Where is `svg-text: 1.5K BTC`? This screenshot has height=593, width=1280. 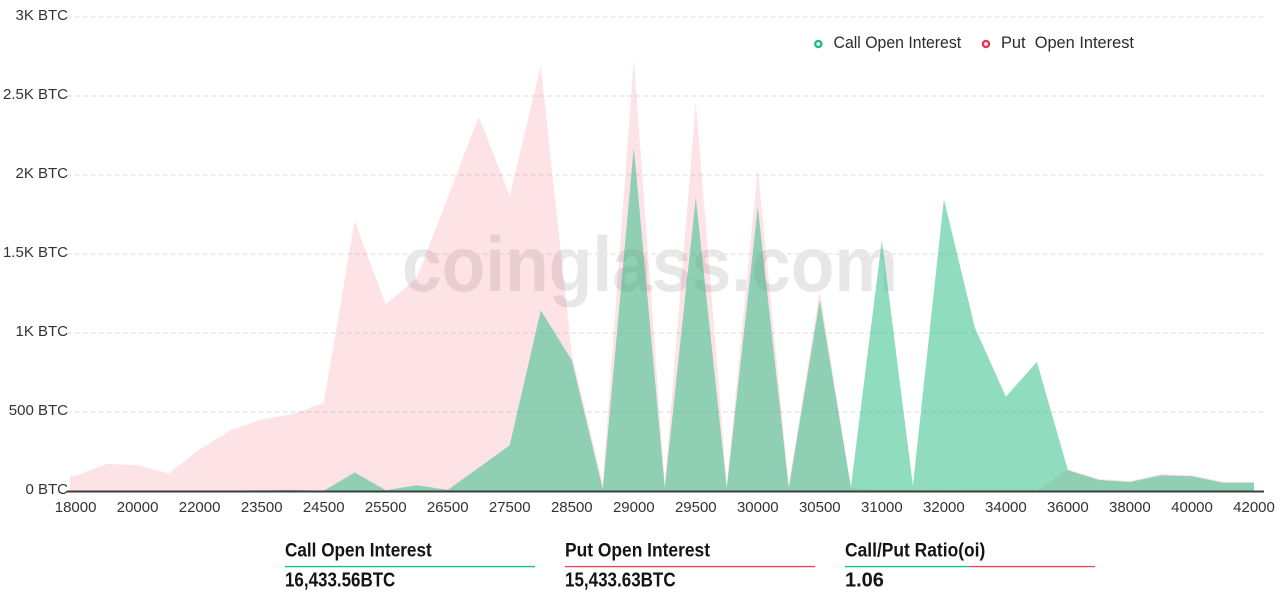 svg-text: 1.5K BTC is located at coordinates (35, 252).